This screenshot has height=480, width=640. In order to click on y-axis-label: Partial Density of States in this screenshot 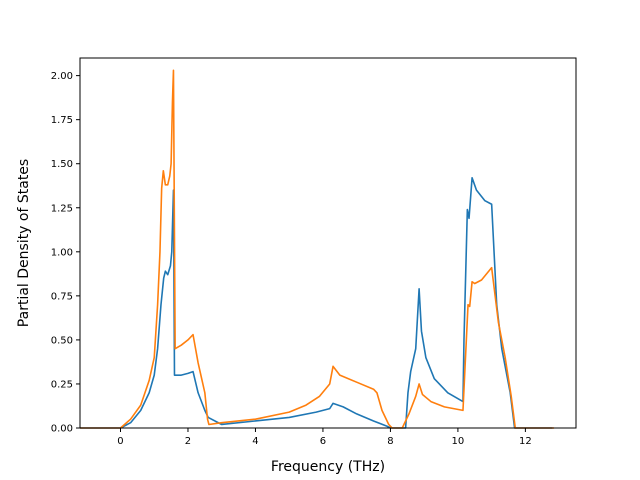, I will do `click(24, 243)`.